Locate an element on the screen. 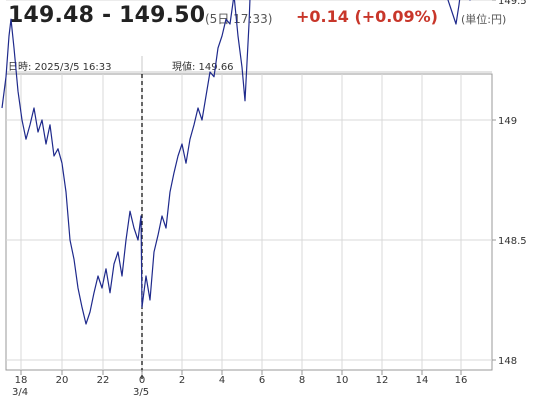 The image size is (535, 400). y-tick-label: 149 is located at coordinates (507, 121).